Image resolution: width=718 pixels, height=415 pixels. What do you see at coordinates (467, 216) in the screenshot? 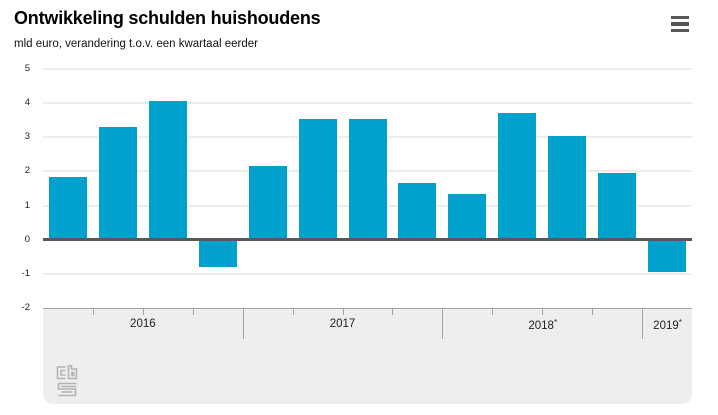
I see `bar-2018-q1` at bounding box center [467, 216].